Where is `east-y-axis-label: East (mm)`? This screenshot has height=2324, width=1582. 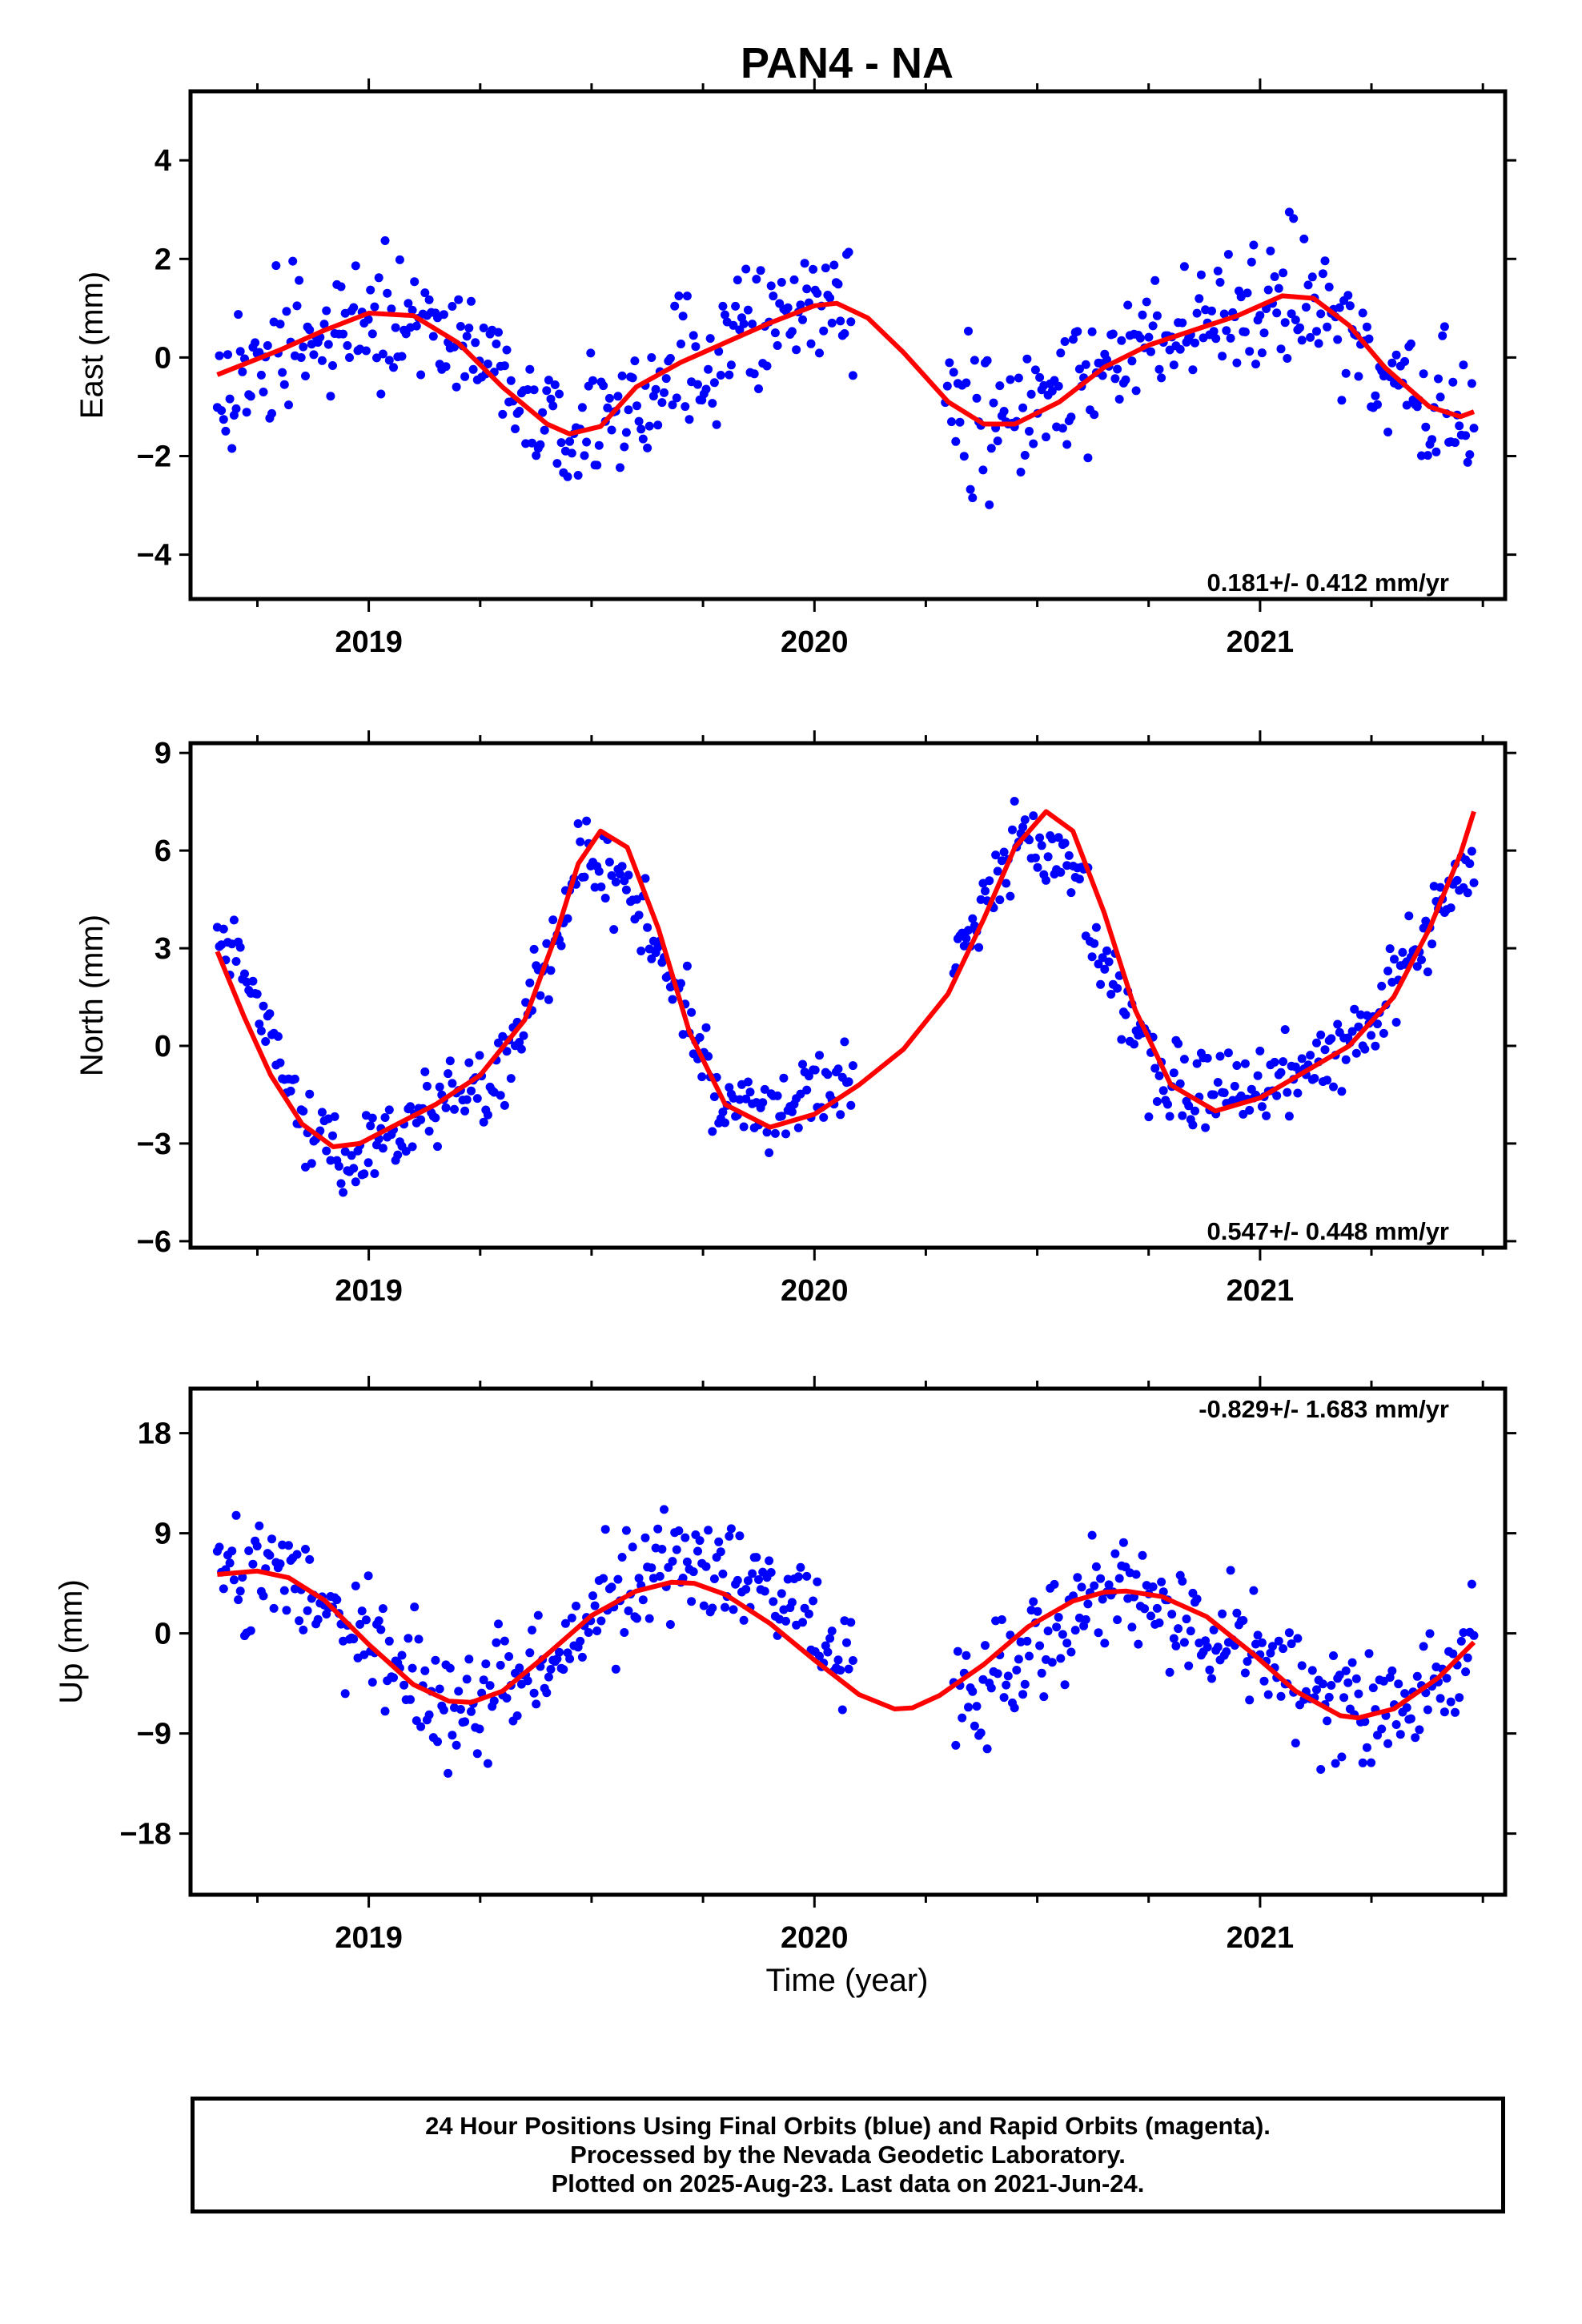 east-y-axis-label: East (mm) is located at coordinates (92, 345).